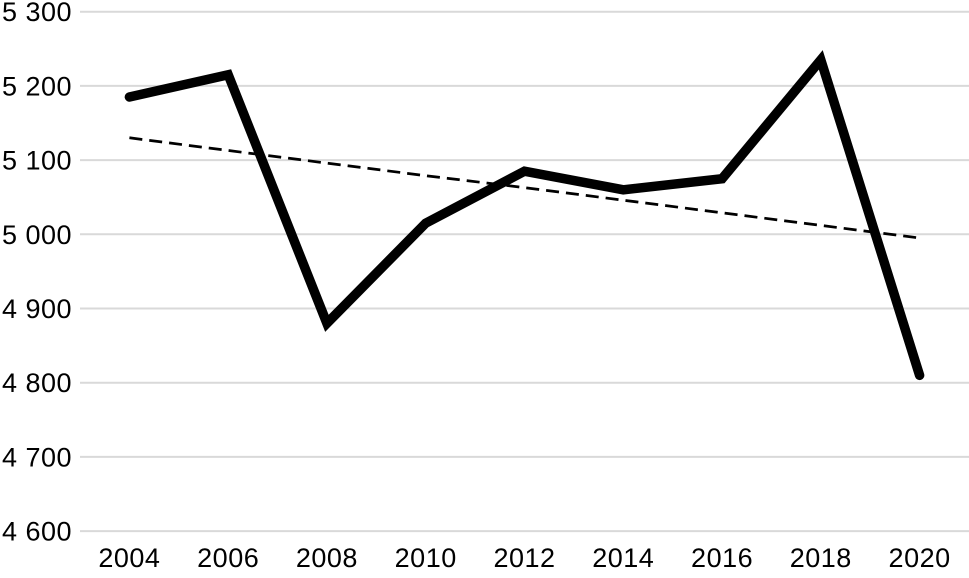 The height and width of the screenshot is (578, 969). What do you see at coordinates (37, 86) in the screenshot?
I see `y-axis-tick-label: 5 200` at bounding box center [37, 86].